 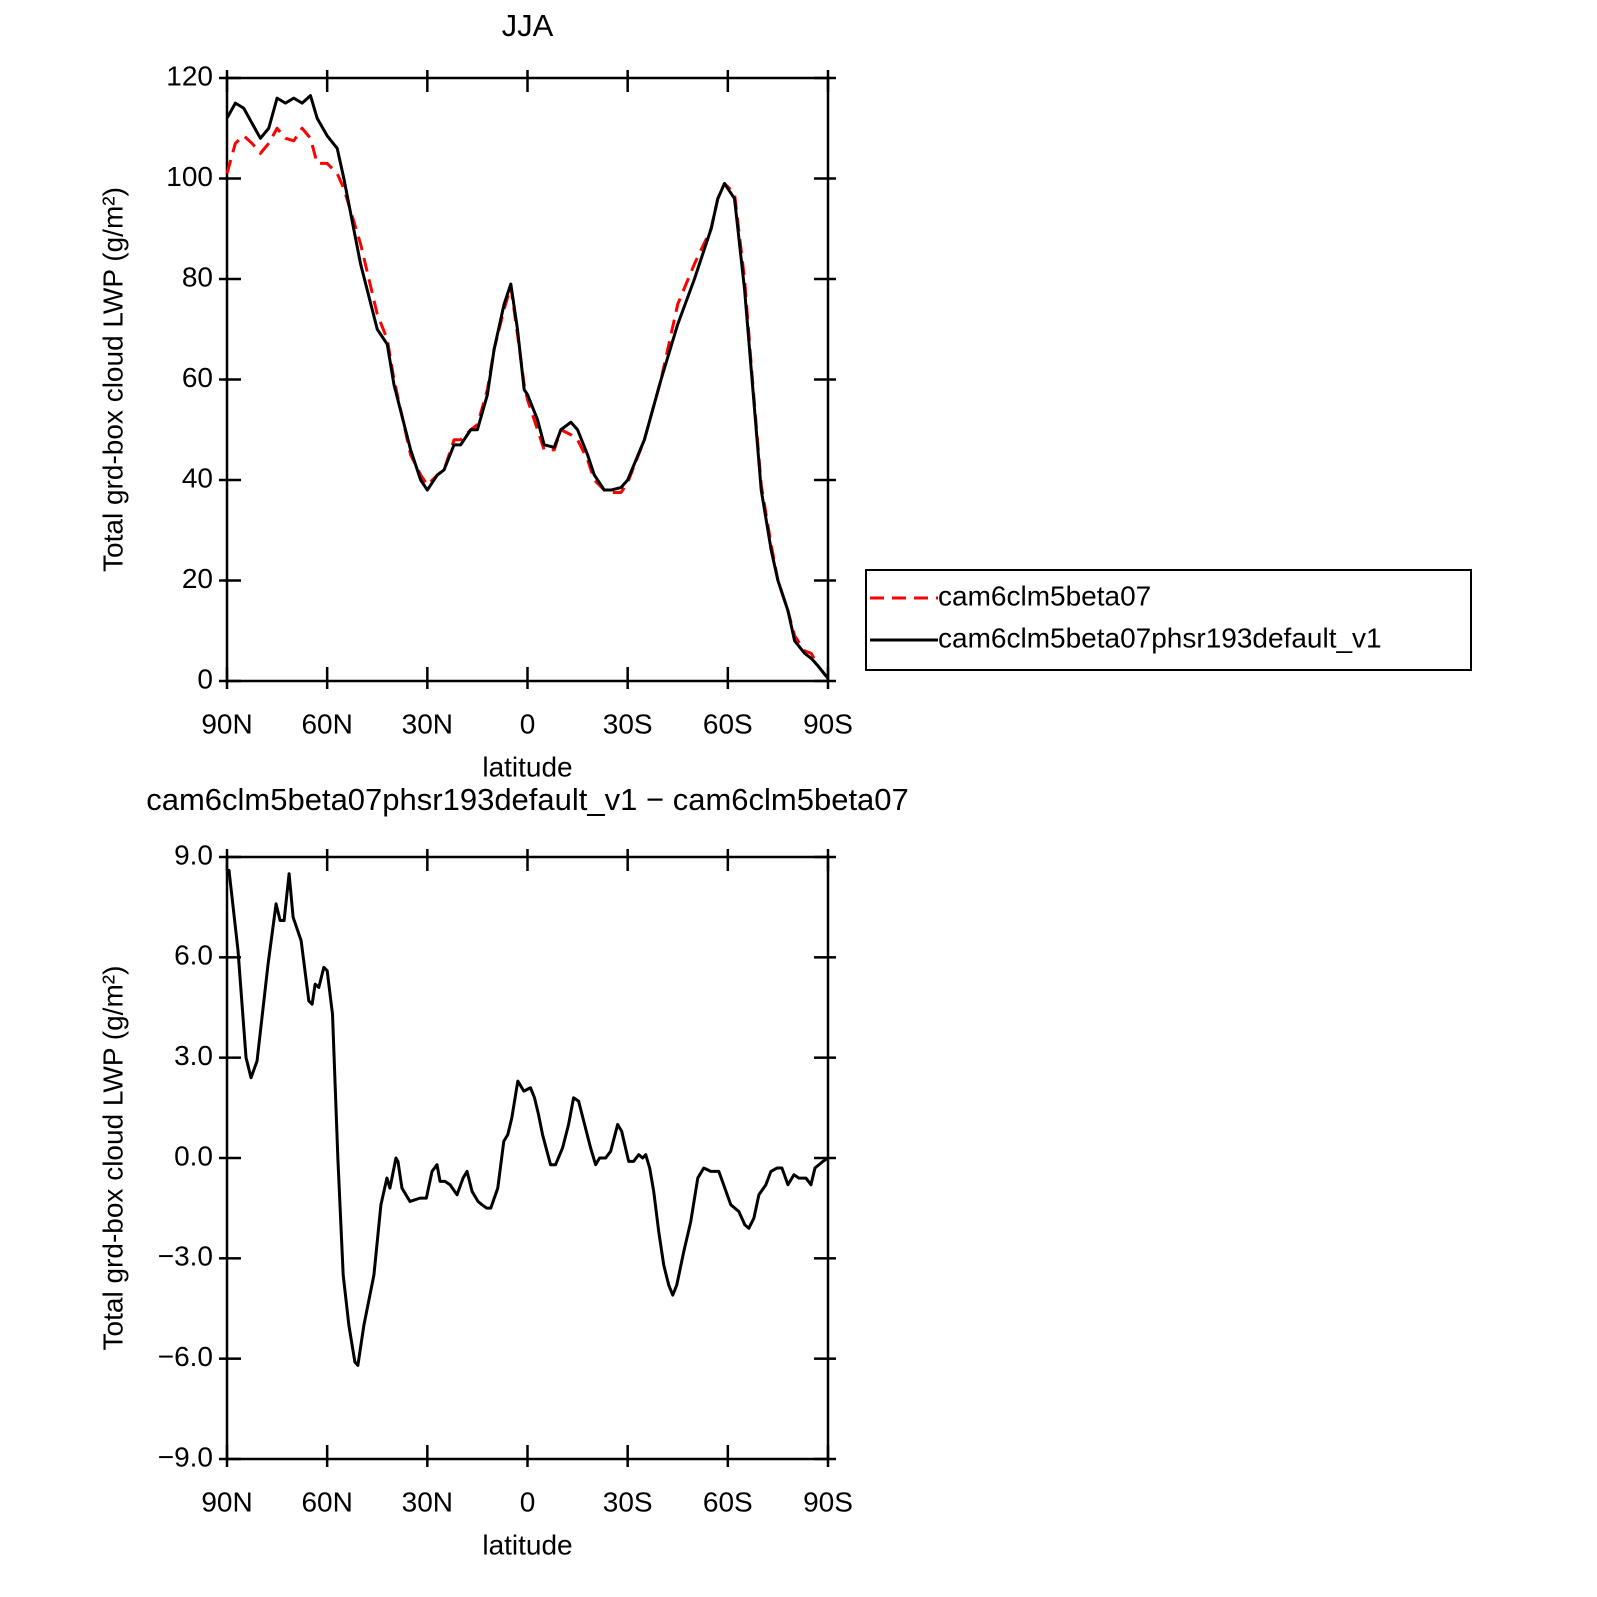 What do you see at coordinates (185, 1456) in the screenshot?
I see `y-tick-label: −9.0` at bounding box center [185, 1456].